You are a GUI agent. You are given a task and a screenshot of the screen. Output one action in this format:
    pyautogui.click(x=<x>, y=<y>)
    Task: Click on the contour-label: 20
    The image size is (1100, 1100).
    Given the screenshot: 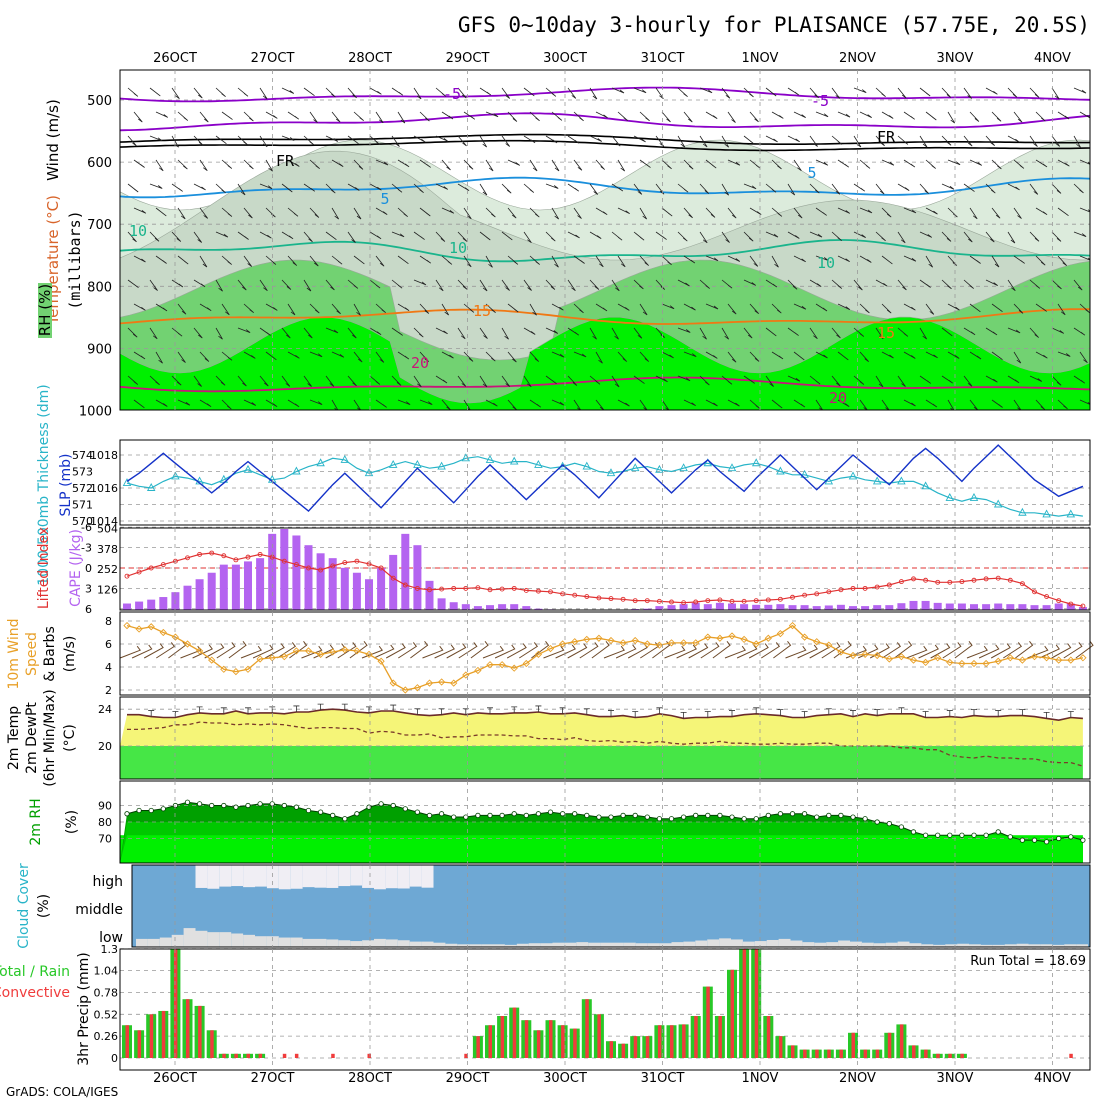 What is the action you would take?
    pyautogui.click(x=838, y=398)
    